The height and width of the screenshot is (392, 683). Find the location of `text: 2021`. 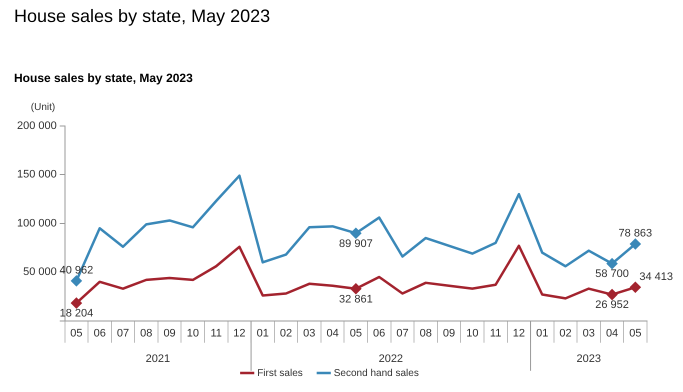

text: 2021 is located at coordinates (158, 358).